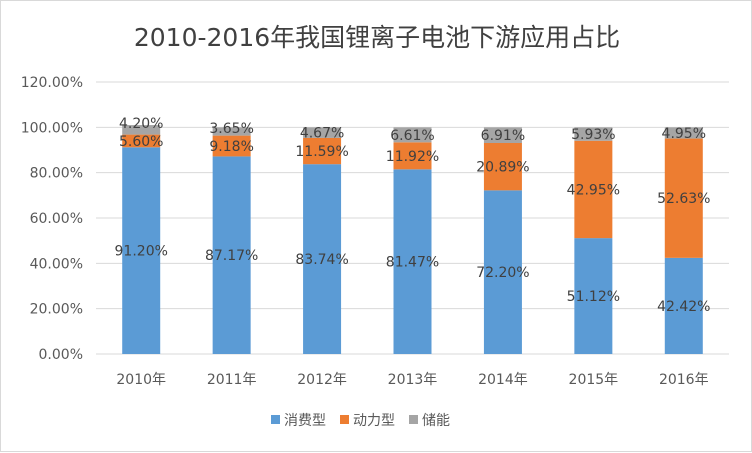  I want to click on data-label: 4.20%, so click(141, 124).